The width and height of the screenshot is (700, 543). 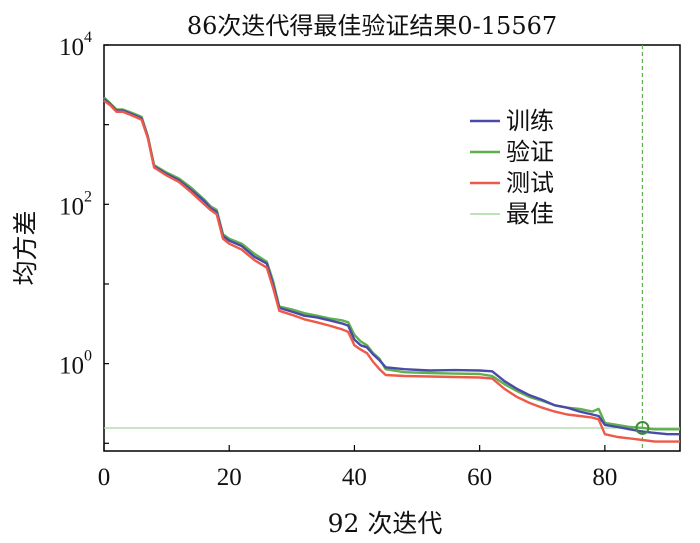 I want to click on best-point-marker, so click(x=642, y=427).